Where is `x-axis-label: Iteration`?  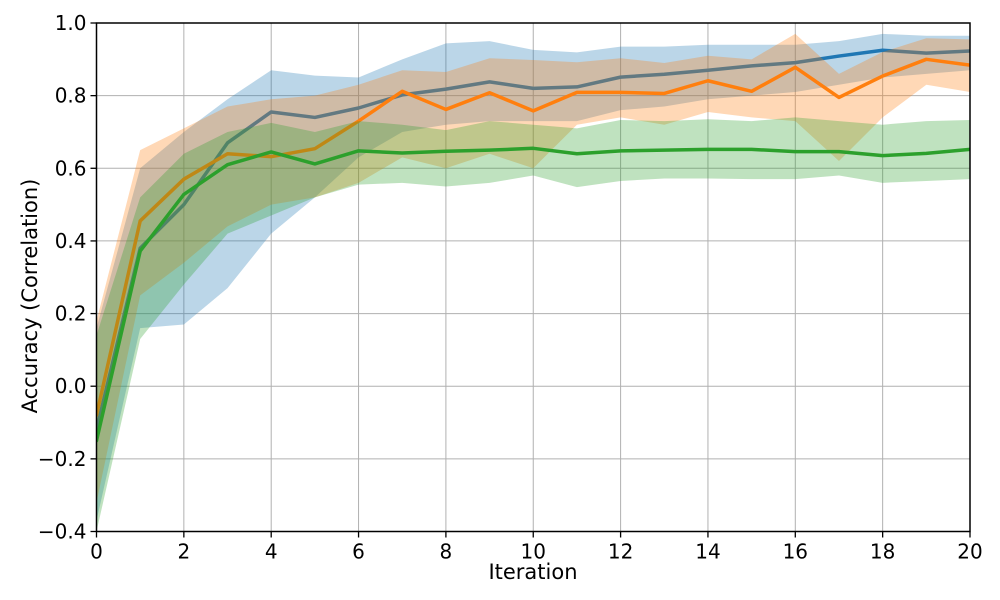
x-axis-label: Iteration is located at coordinates (533, 572).